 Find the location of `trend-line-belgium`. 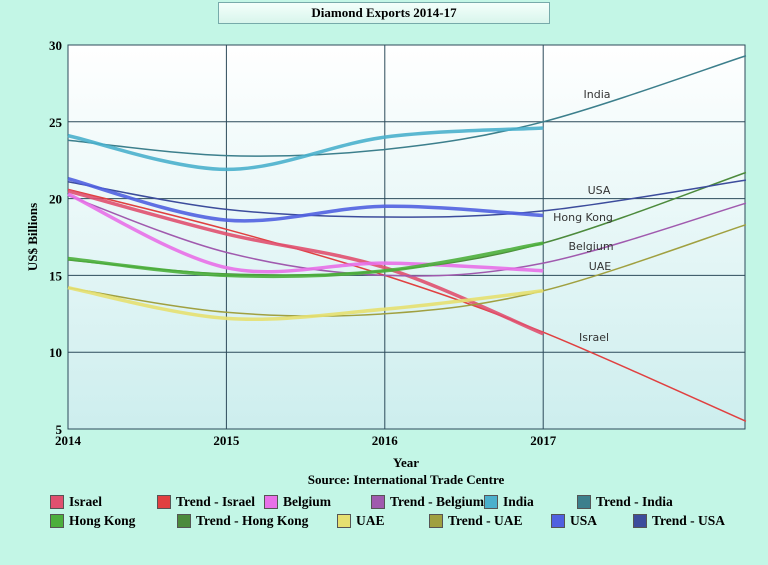

trend-line-belgium is located at coordinates (407, 235).